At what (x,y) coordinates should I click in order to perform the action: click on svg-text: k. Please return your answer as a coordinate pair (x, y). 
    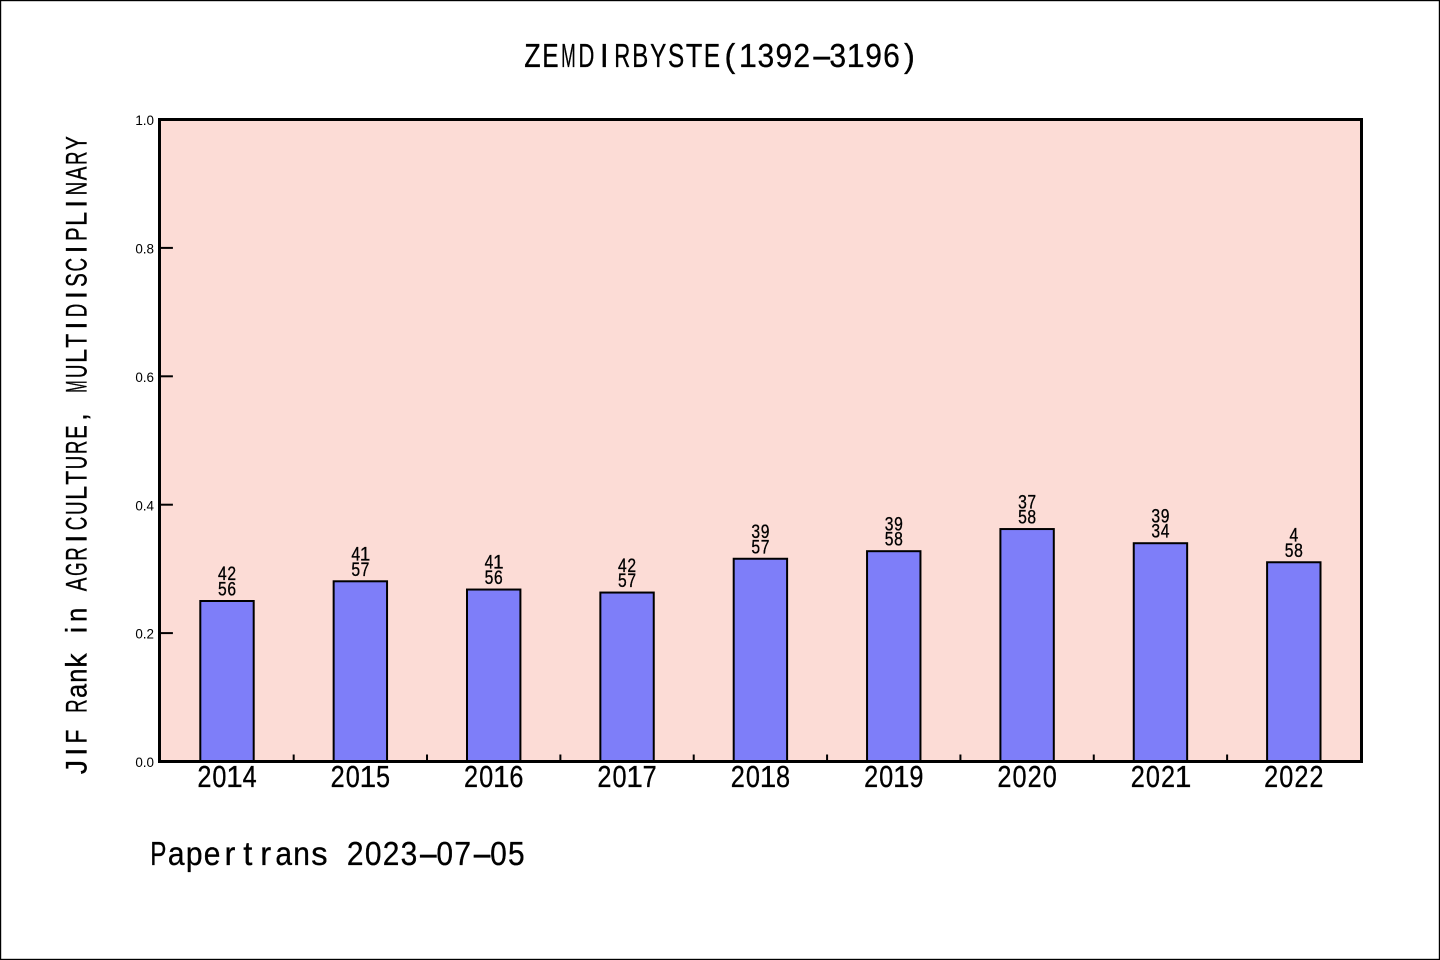
    Looking at the image, I should click on (77, 660).